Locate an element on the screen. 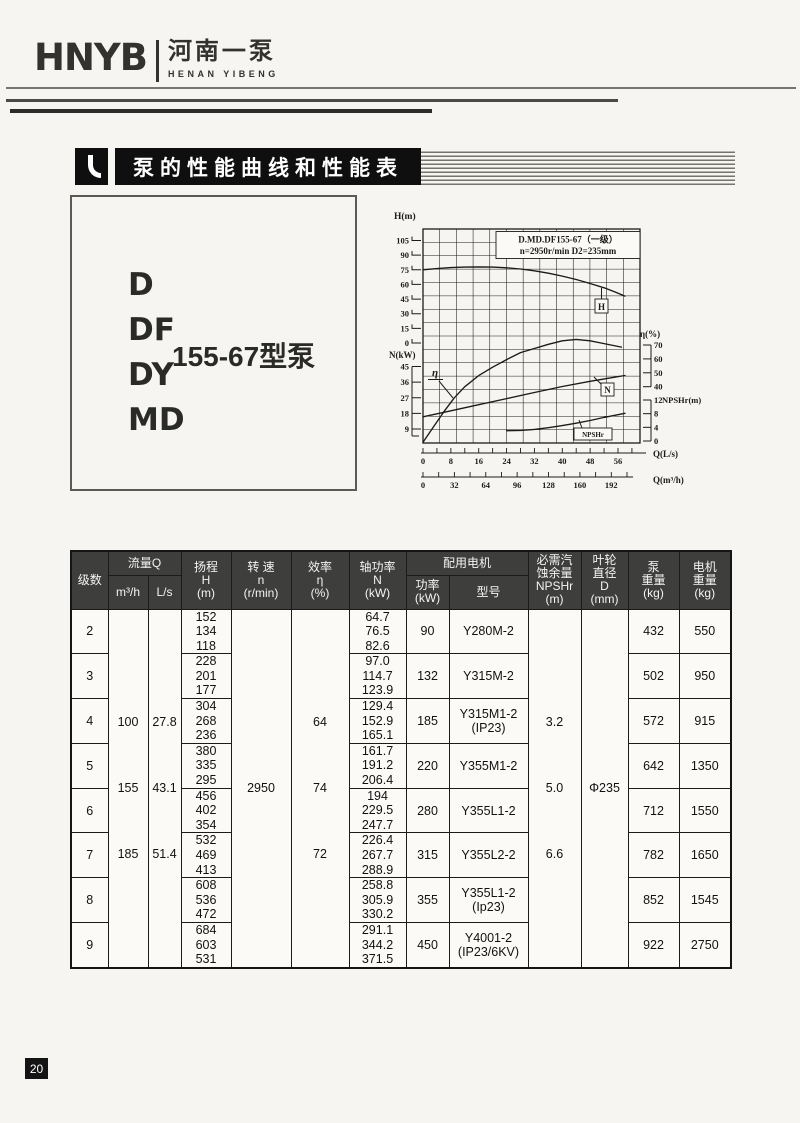 The width and height of the screenshot is (800, 1123). head-value: 152 is located at coordinates (206, 616).